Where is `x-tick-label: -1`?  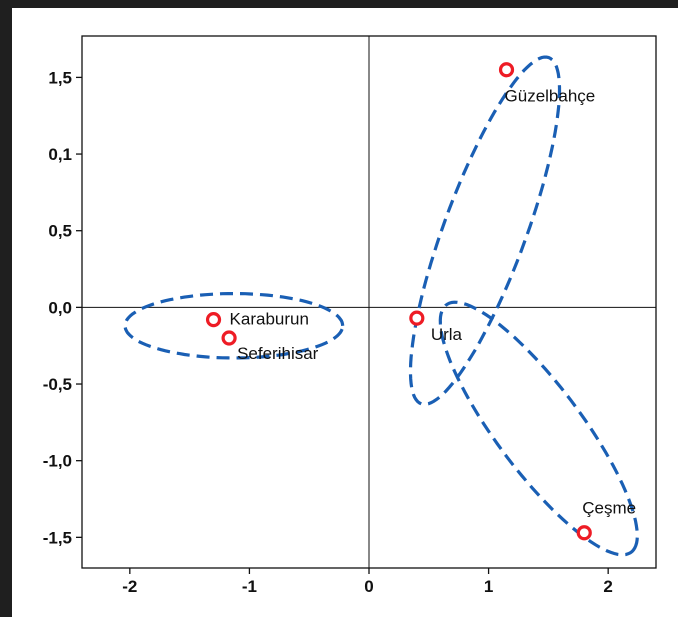 x-tick-label: -1 is located at coordinates (249, 586).